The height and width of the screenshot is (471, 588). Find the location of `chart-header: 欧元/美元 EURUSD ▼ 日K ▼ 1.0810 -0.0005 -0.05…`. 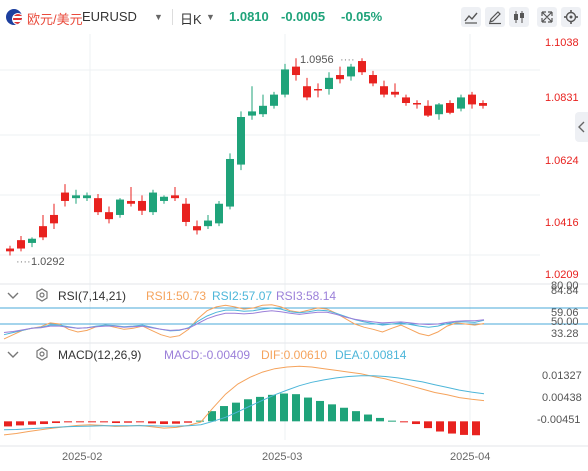

chart-header: 欧元/美元 EURUSD ▼ 日K ▼ 1.0810 -0.0005 -0.05… is located at coordinates (294, 17).